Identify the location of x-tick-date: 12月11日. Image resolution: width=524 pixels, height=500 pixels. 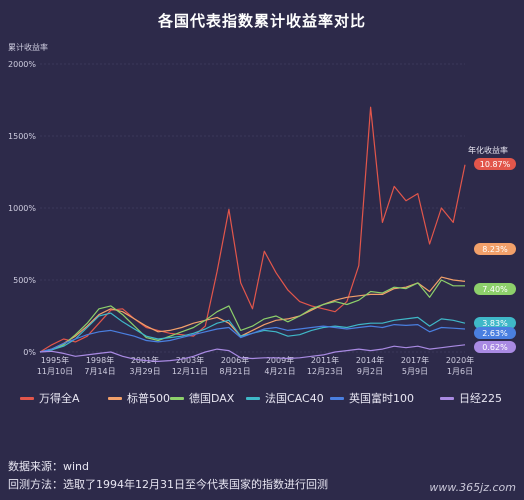
(190, 371).